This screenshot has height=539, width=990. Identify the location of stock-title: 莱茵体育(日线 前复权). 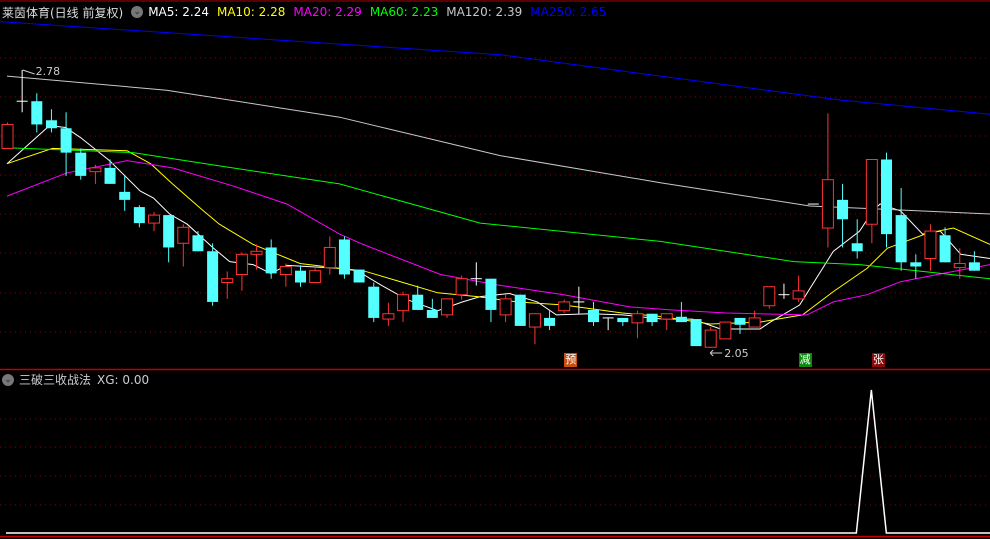
(63, 12).